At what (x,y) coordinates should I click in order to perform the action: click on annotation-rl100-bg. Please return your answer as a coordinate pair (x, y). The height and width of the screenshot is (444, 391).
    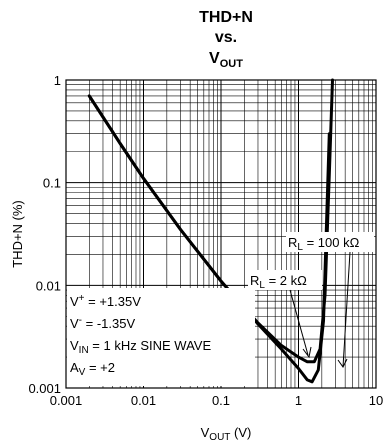
    Looking at the image, I should click on (330, 242).